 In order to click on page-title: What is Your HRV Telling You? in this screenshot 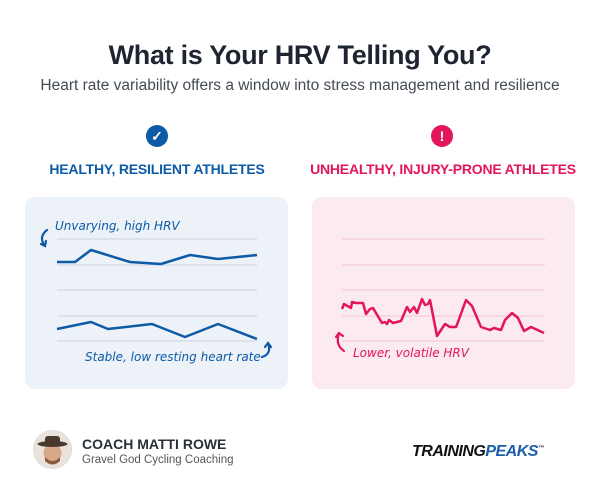, I will do `click(300, 55)`.